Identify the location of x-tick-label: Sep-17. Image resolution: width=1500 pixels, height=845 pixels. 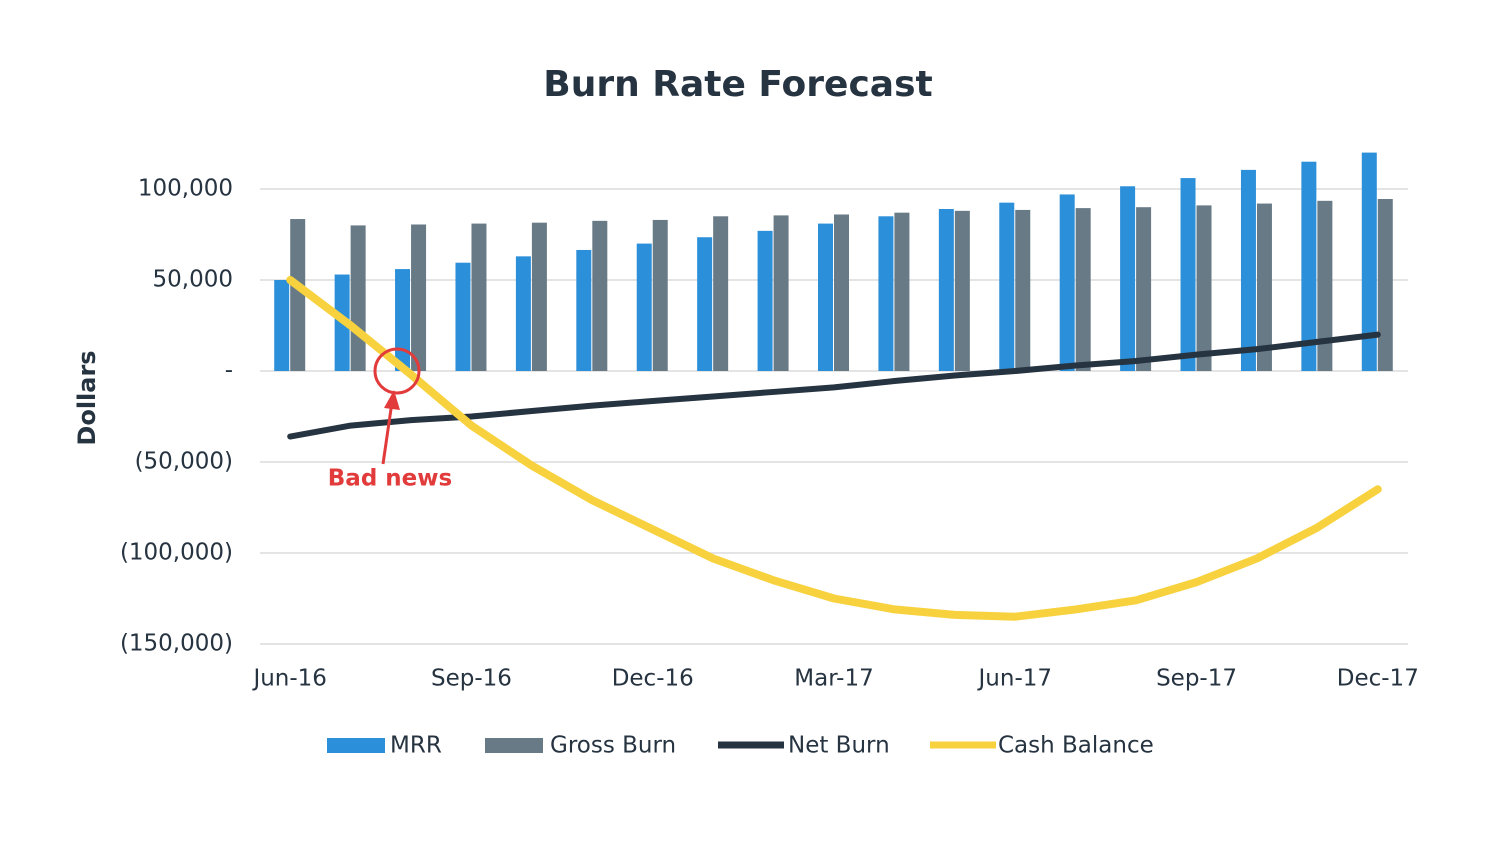
(1196, 679).